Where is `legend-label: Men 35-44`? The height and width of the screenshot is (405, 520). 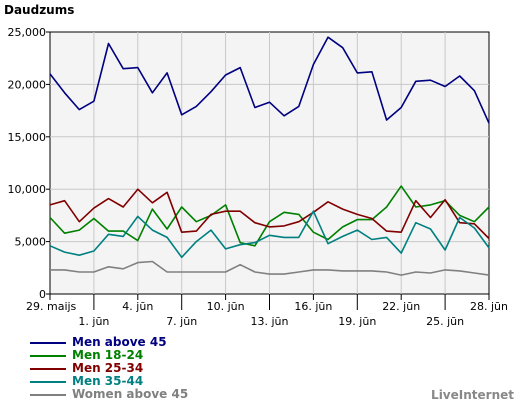
legend-label: Men 35-44 is located at coordinates (108, 381).